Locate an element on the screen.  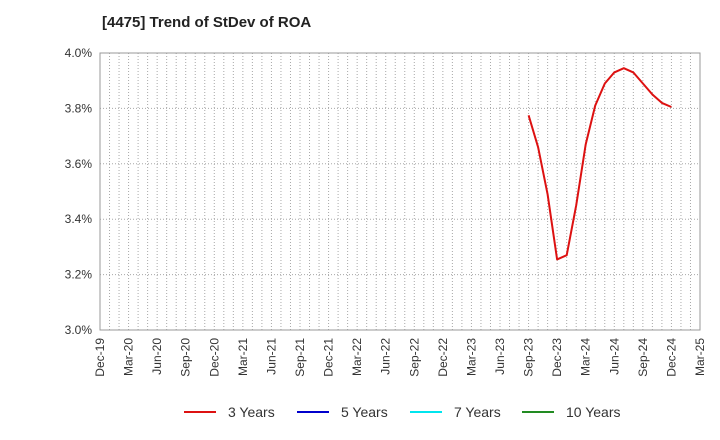
y-tick-label: 3.6% is located at coordinates (79, 164).